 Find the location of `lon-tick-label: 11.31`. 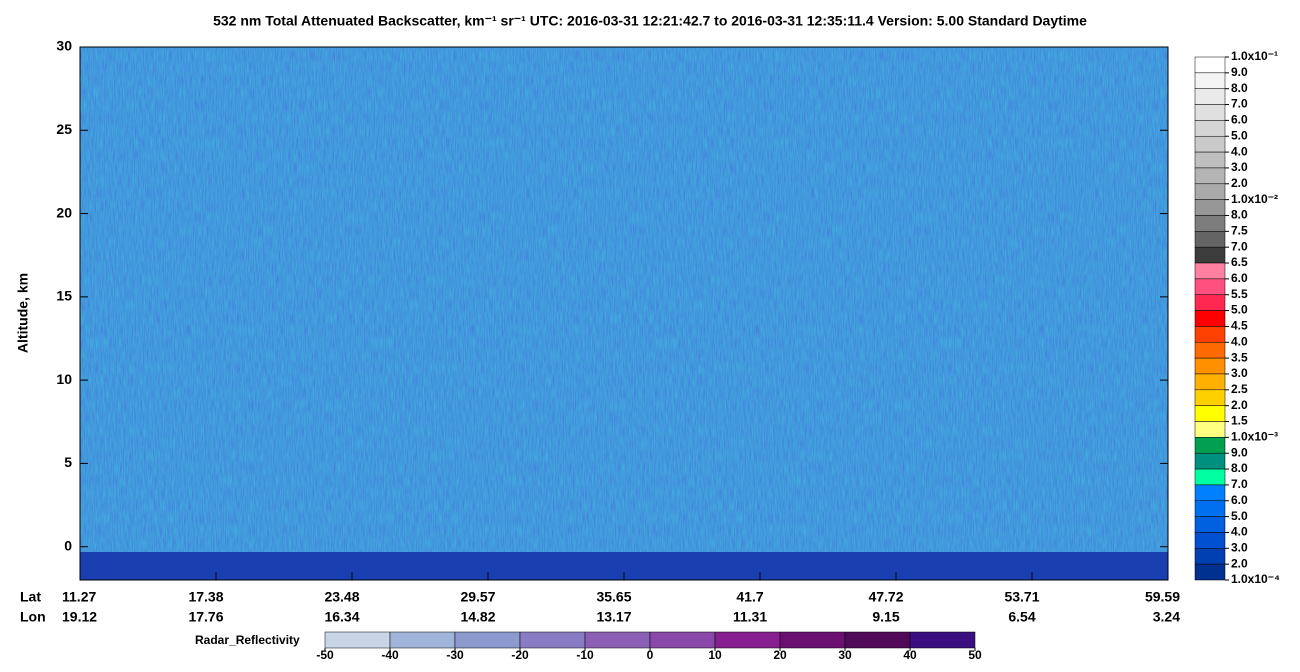

lon-tick-label: 11.31 is located at coordinates (750, 617).